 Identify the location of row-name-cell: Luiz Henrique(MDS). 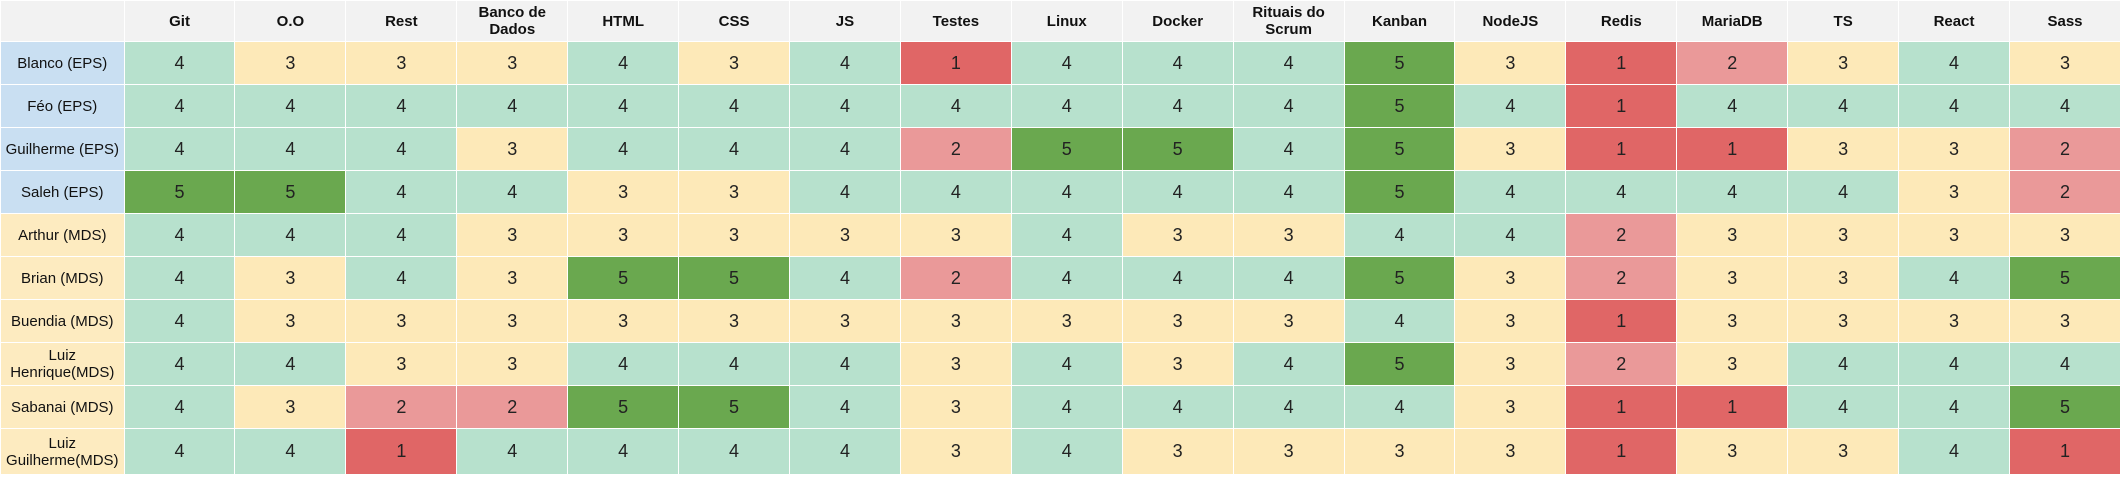
(62, 364).